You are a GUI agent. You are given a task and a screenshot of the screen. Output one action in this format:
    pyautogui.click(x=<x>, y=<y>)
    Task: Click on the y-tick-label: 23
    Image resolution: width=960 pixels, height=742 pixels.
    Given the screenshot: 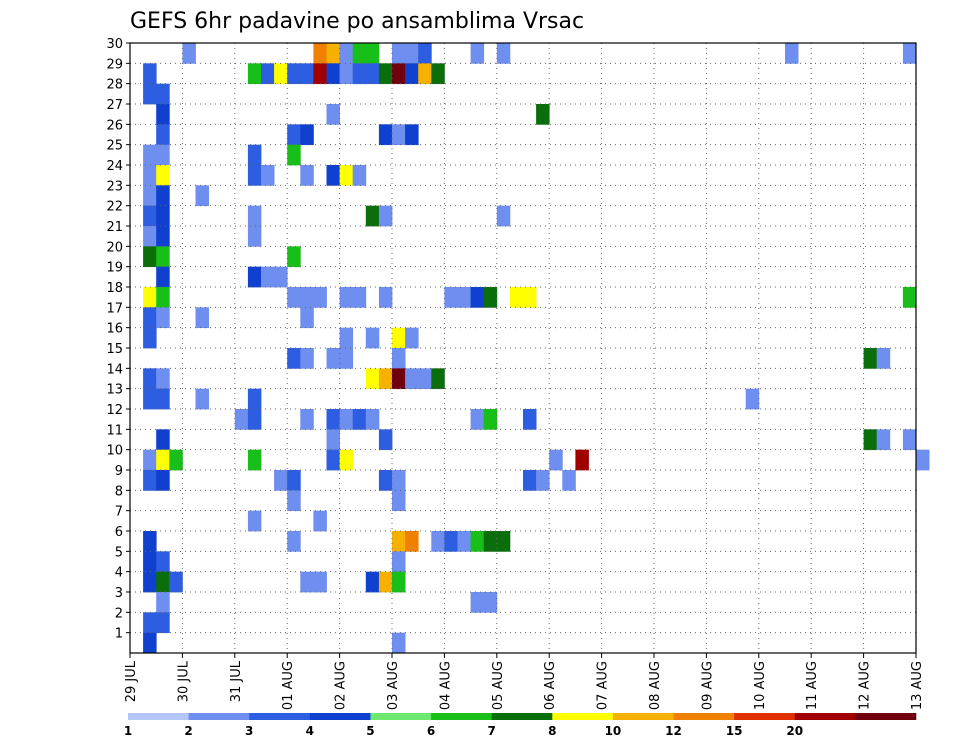 What is the action you would take?
    pyautogui.click(x=114, y=186)
    